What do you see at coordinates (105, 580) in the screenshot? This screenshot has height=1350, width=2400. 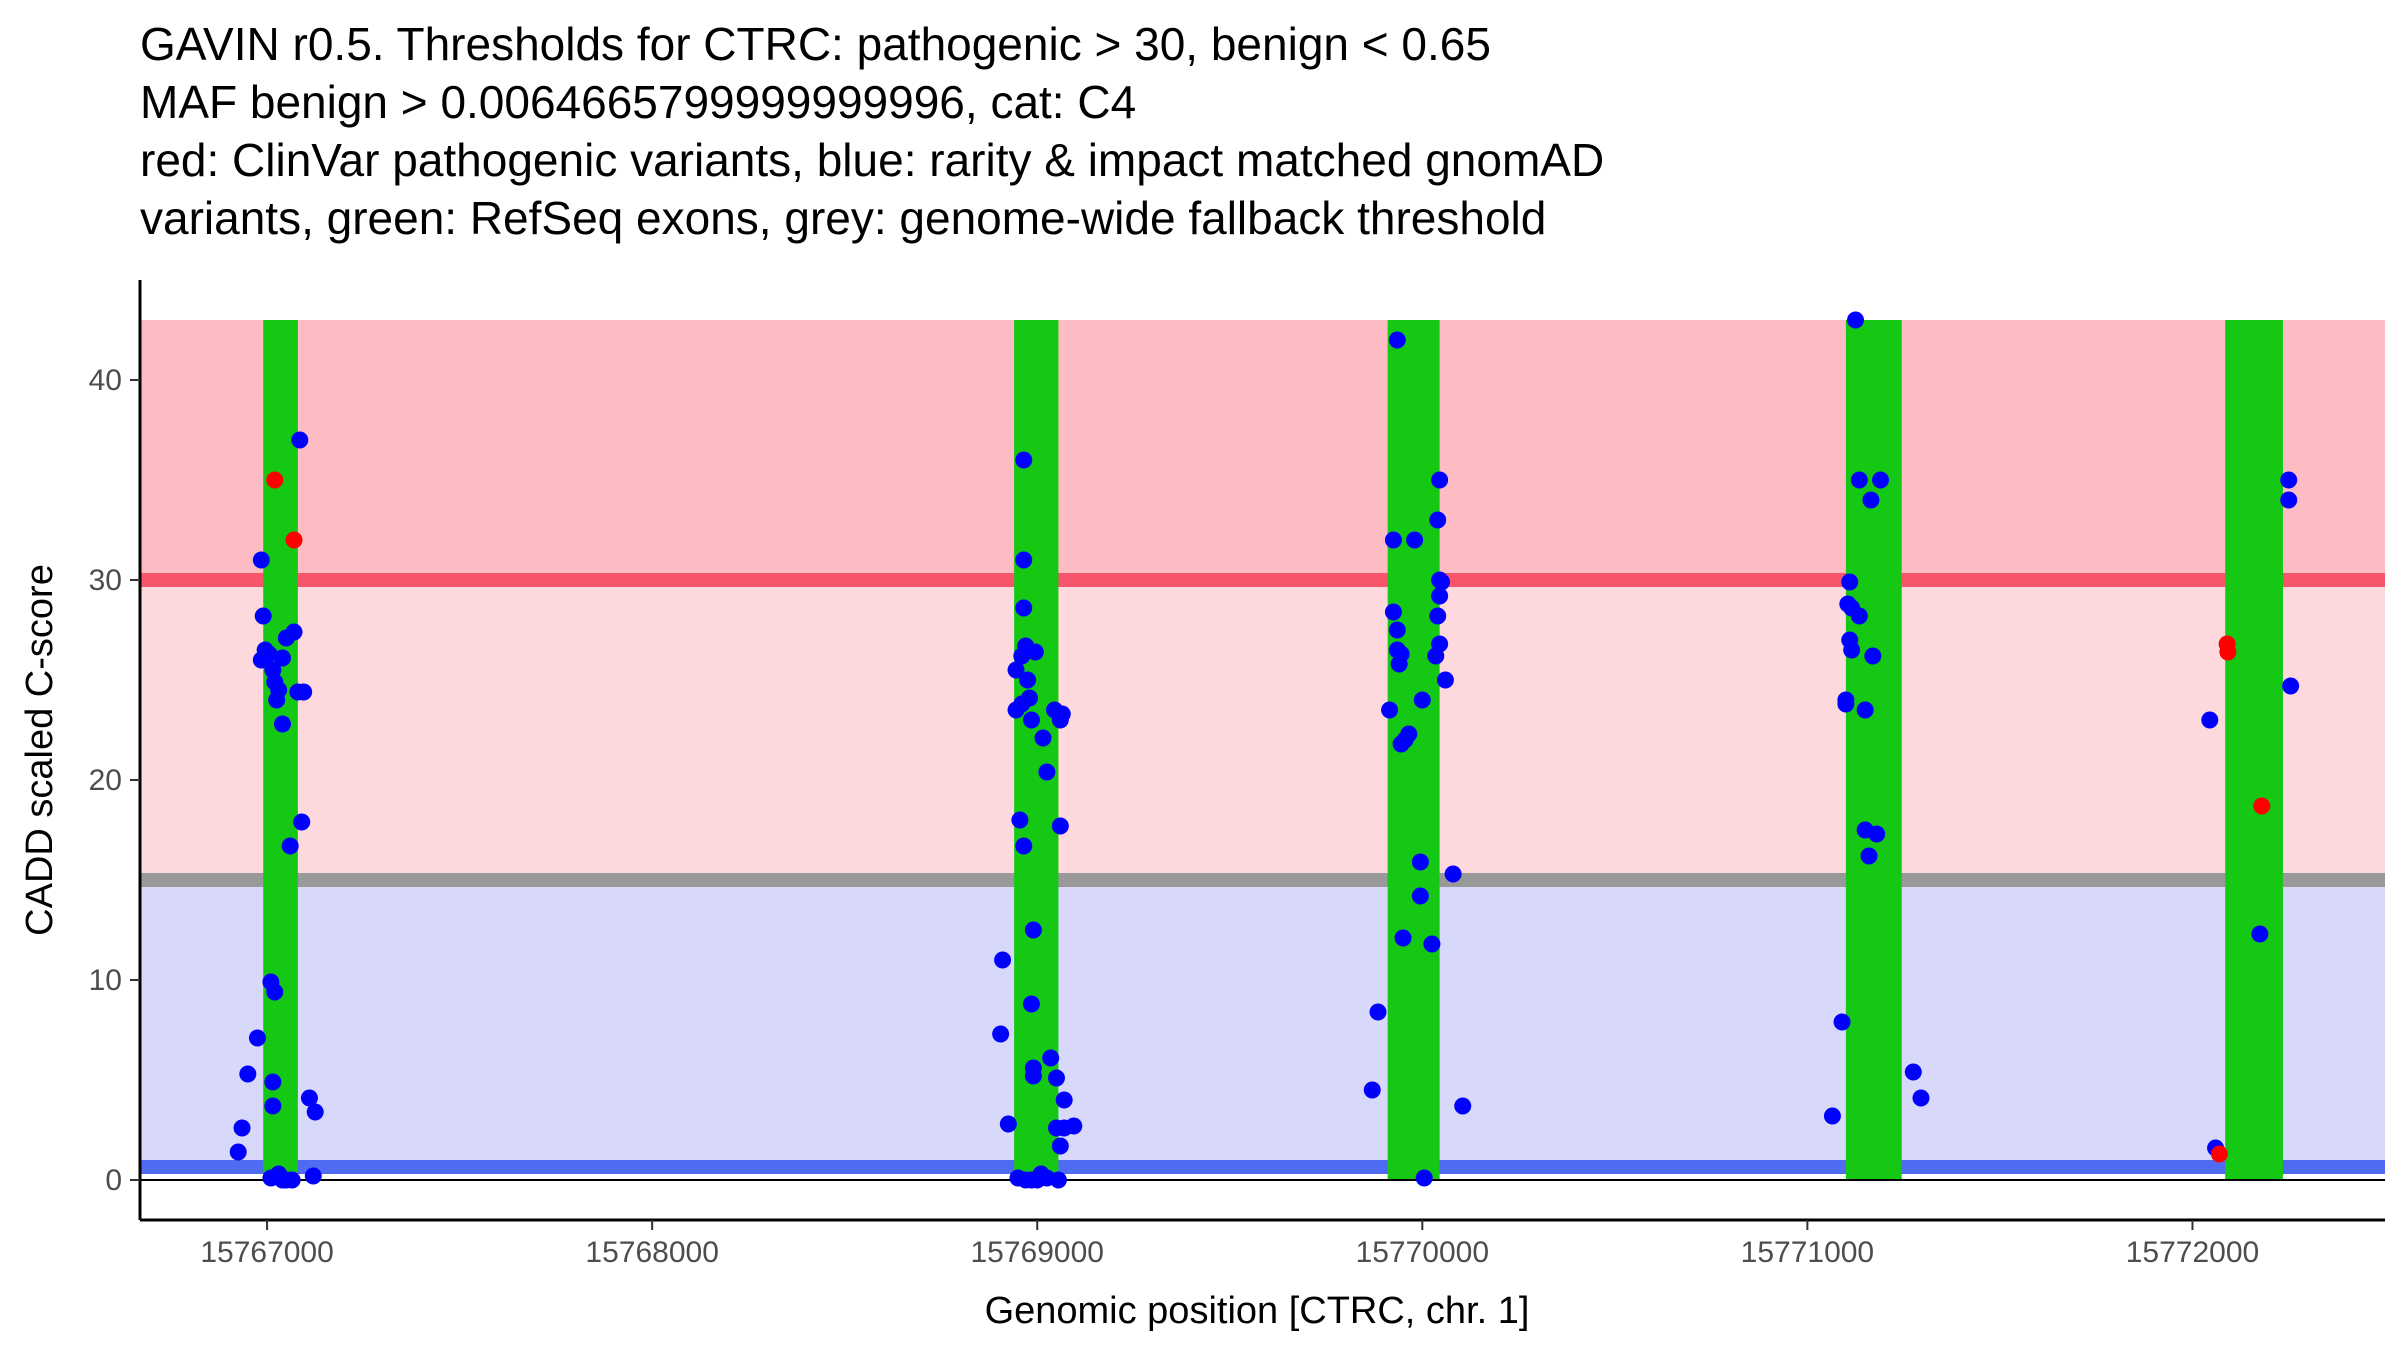 I see `y-tick-label: 30` at bounding box center [105, 580].